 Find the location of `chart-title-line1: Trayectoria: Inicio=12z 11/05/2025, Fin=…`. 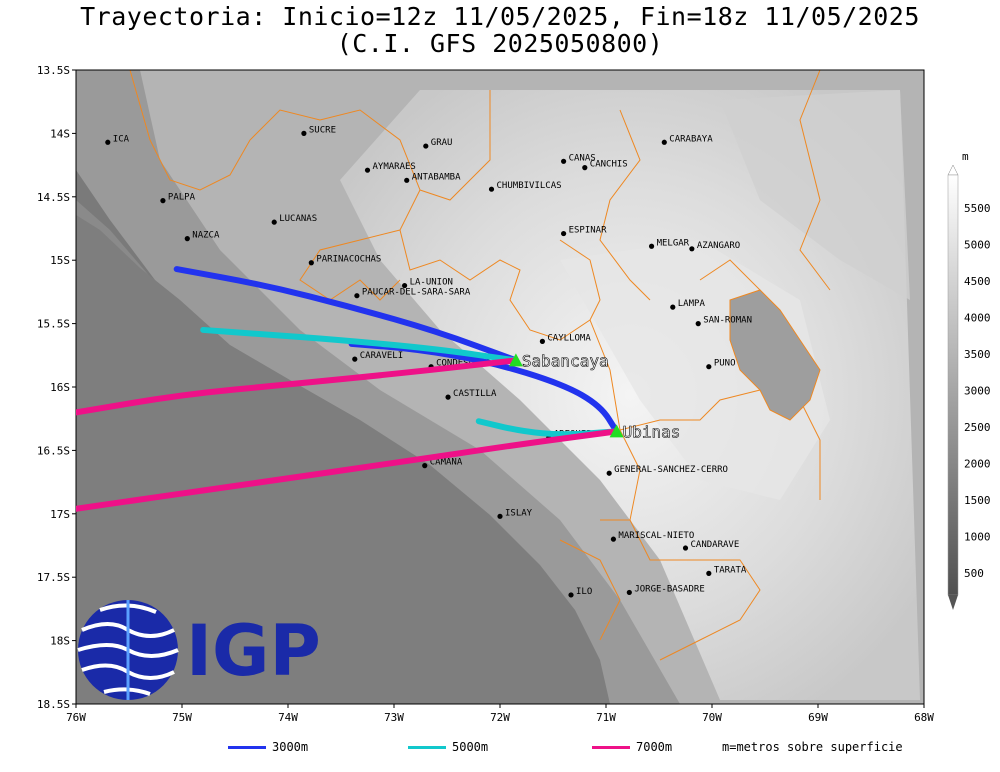

chart-title-line1: Trayectoria: Inicio=12z 11/05/2025, Fin=… is located at coordinates (500, 16).